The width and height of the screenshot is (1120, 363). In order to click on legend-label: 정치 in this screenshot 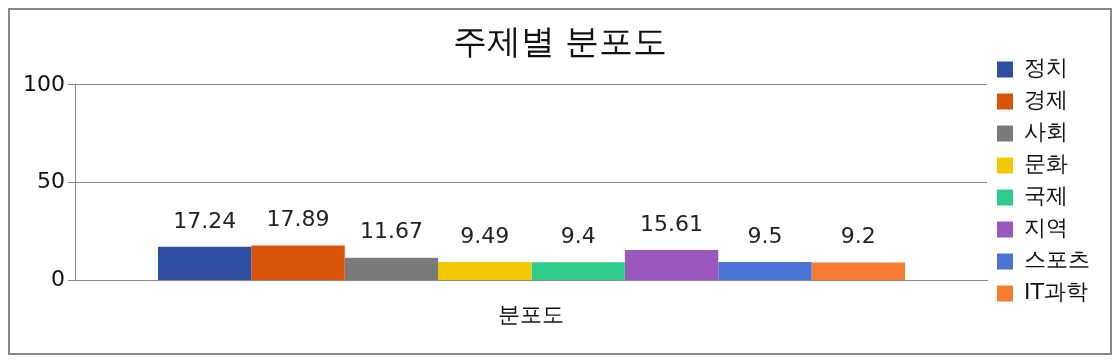, I will do `click(1046, 68)`.